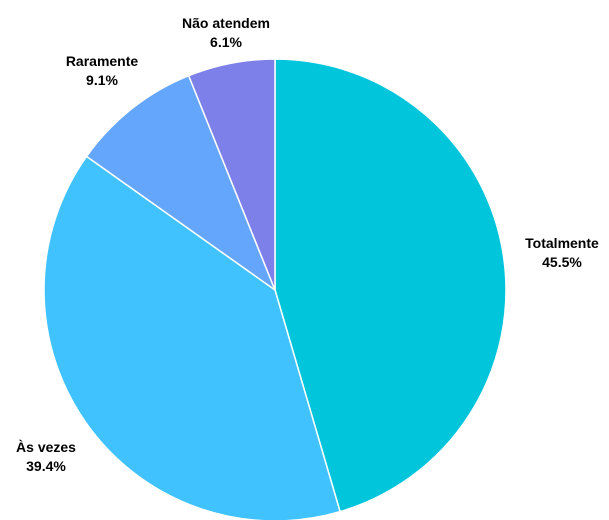 The image size is (609, 520). What do you see at coordinates (226, 23) in the screenshot?
I see `slice-label-name: Não atendem` at bounding box center [226, 23].